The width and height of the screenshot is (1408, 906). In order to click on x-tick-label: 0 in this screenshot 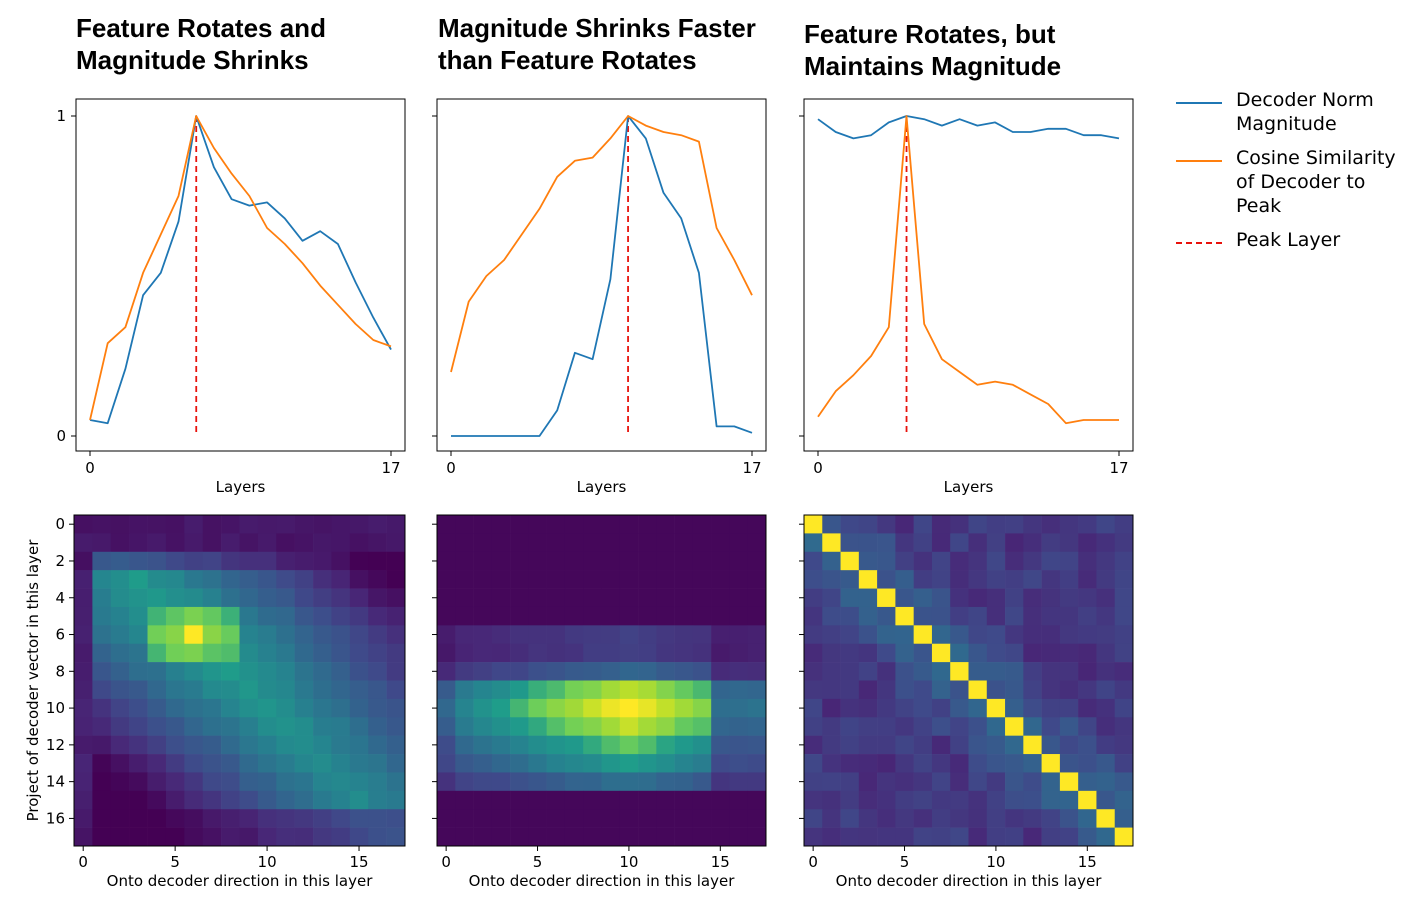, I will do `click(451, 468)`.